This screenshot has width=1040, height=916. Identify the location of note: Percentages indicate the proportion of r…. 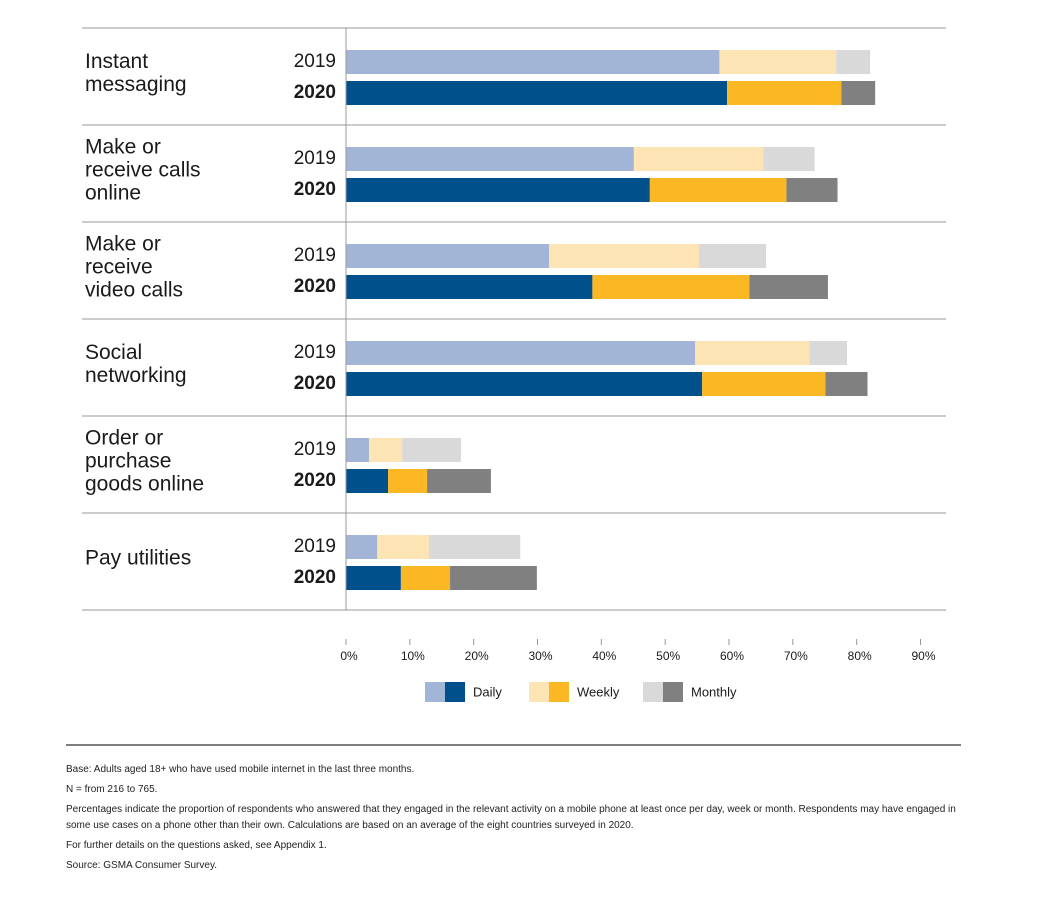
(511, 817).